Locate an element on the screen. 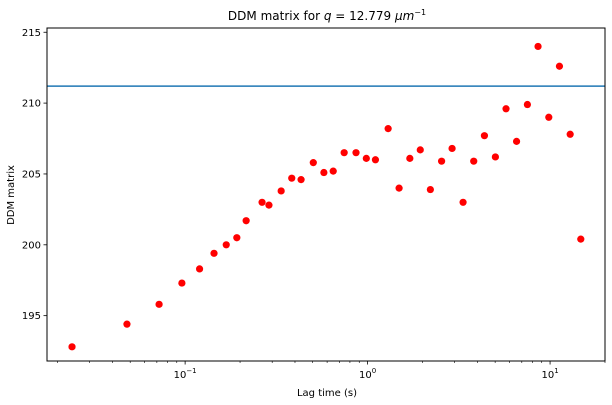  x-tick-label: 10¹ is located at coordinates (549, 374).